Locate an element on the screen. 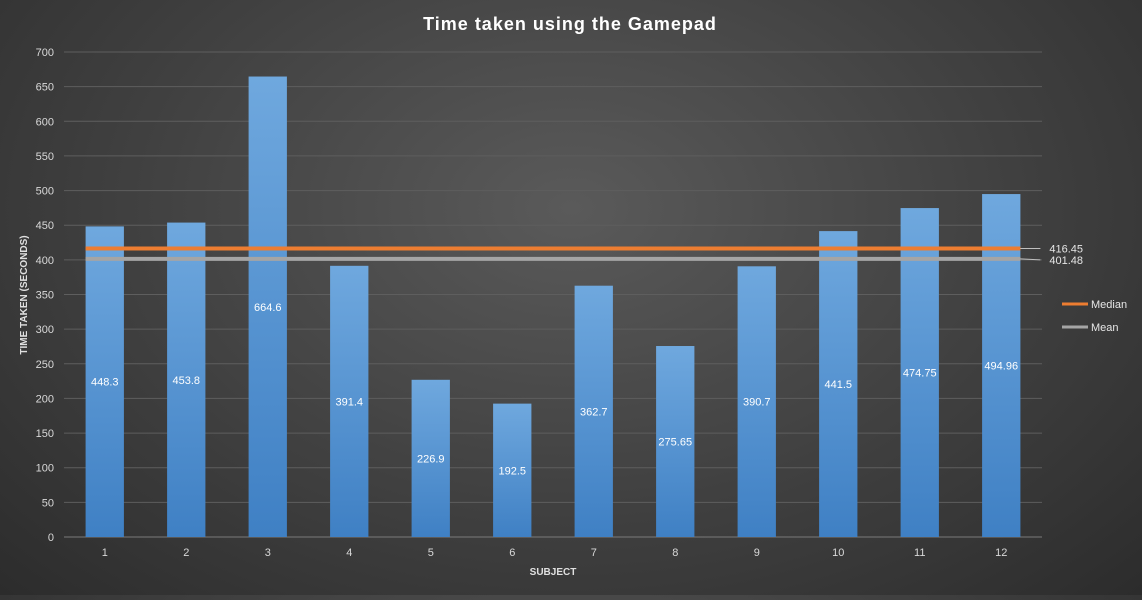  y-tick-label: 0 is located at coordinates (51, 538).